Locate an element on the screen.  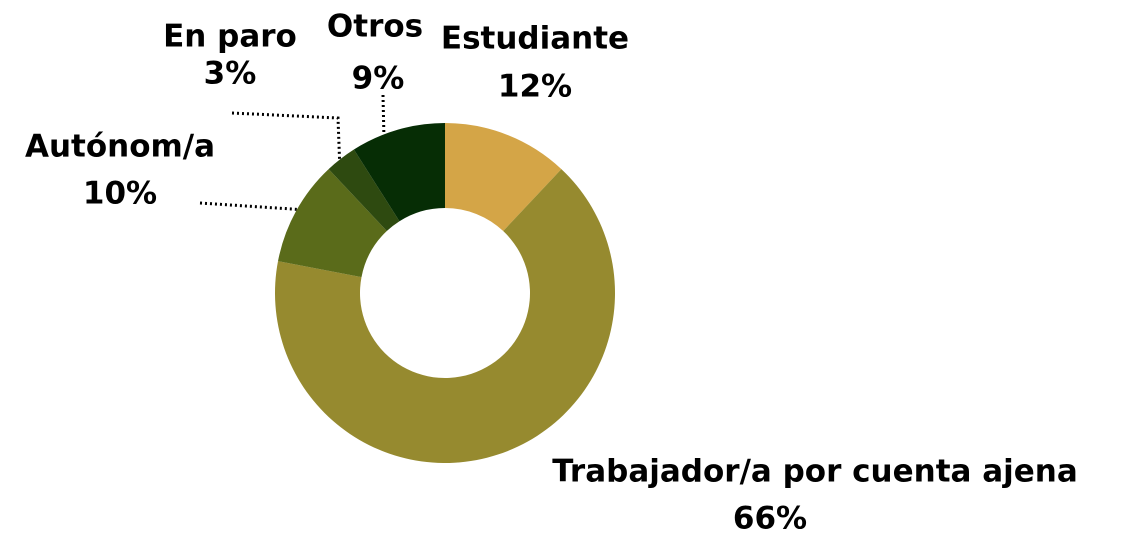
slice-value-label: 10% is located at coordinates (120, 194).